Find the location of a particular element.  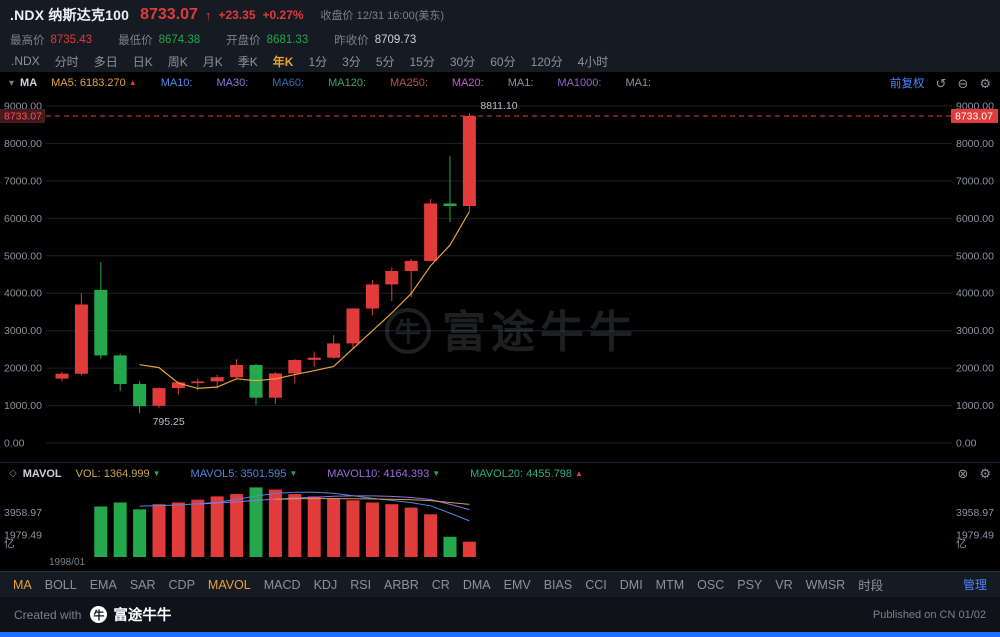

indicator-diamond-icon: ◇ is located at coordinates (13, 473).